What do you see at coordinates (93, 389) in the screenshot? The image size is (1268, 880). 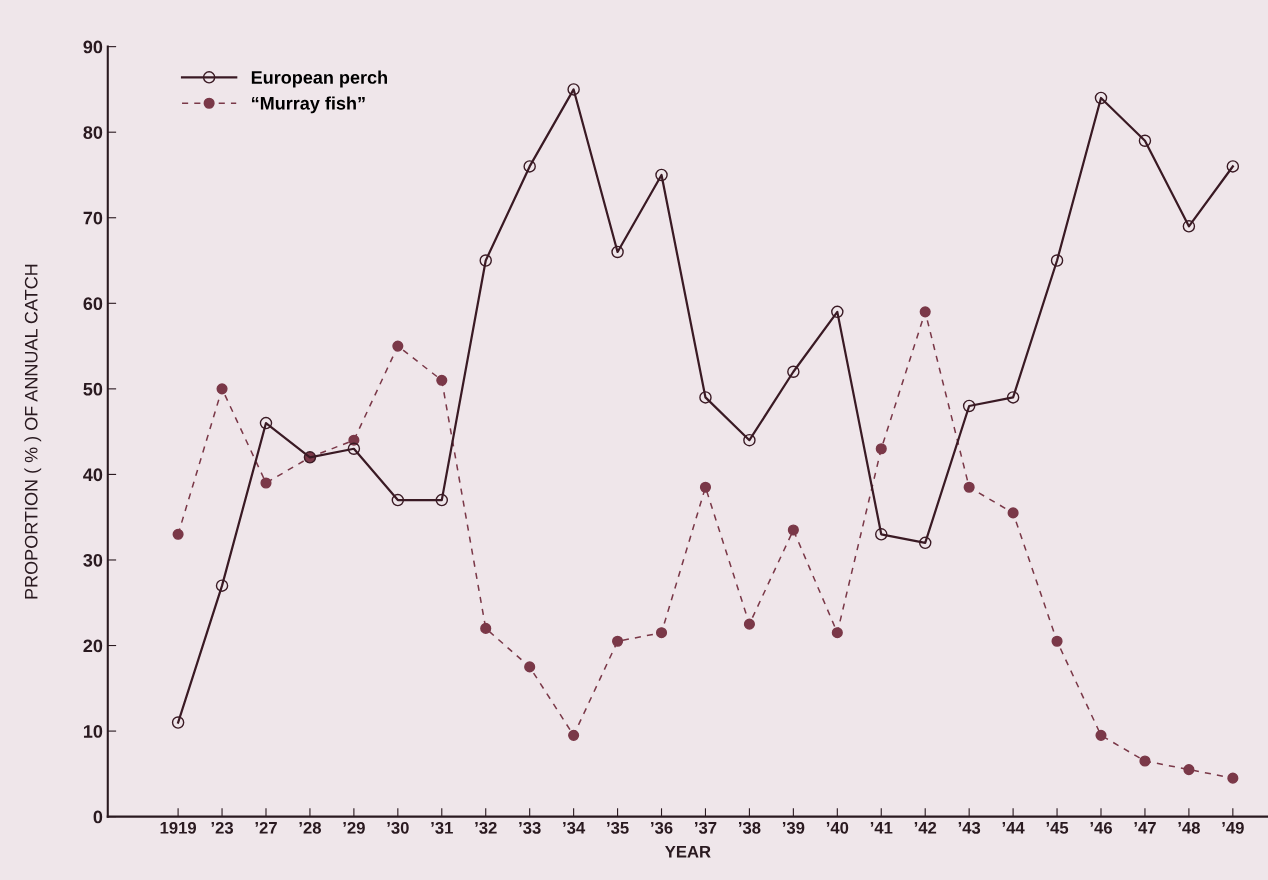 I see `y-tick-label: 50` at bounding box center [93, 389].